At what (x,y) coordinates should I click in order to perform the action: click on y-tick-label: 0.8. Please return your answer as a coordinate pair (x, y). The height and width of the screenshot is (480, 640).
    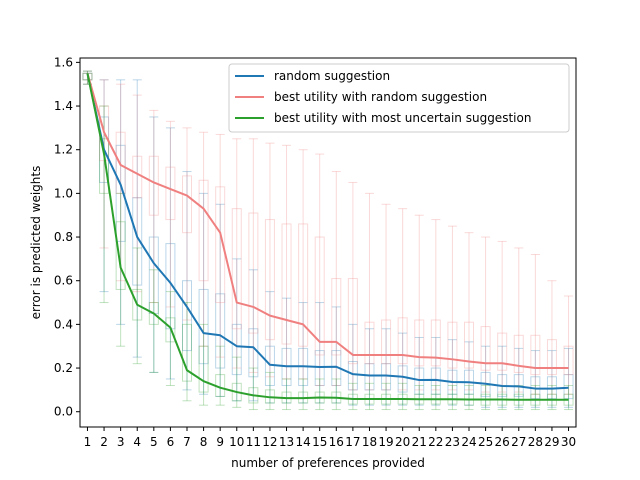
    Looking at the image, I should click on (63, 237).